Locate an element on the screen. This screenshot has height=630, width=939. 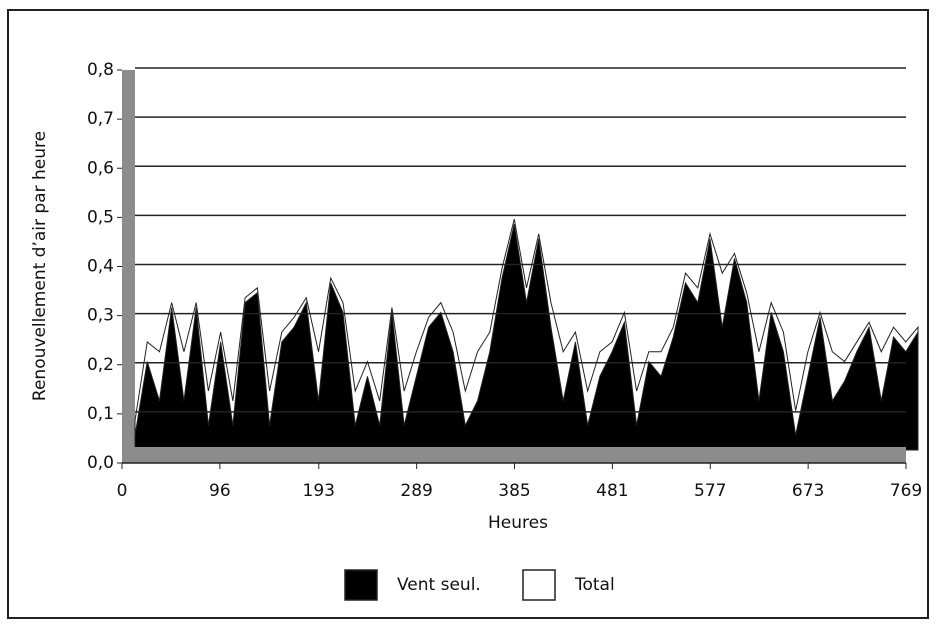
plot-floor is located at coordinates (514, 455).